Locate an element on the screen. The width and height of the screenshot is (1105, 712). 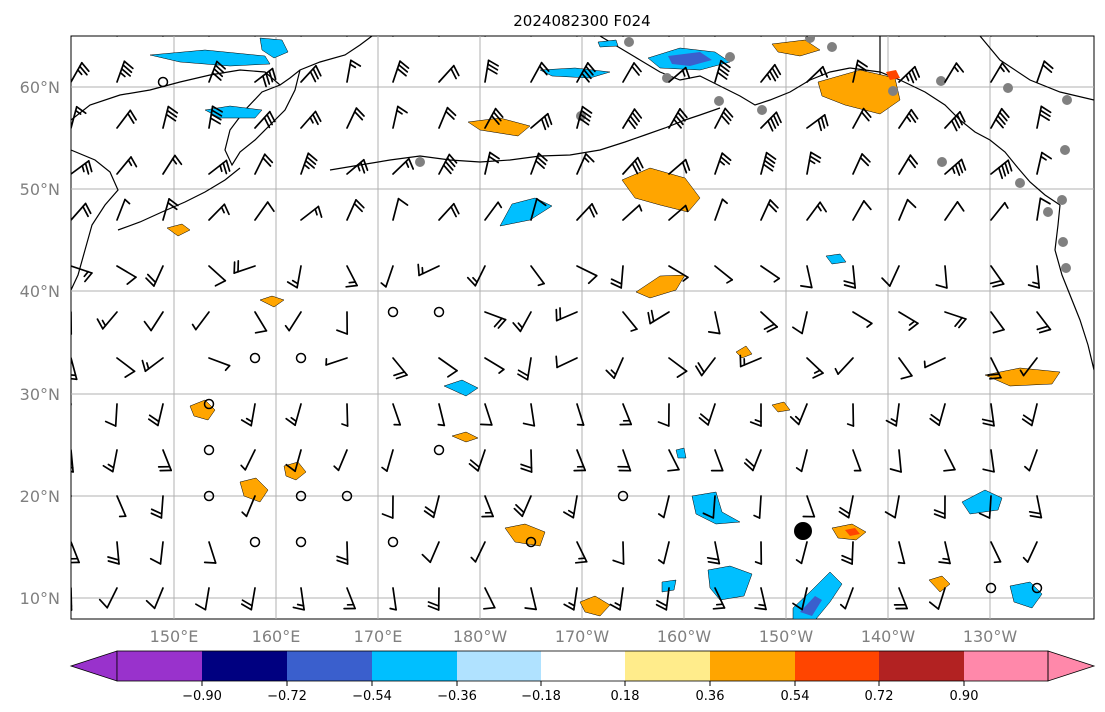
lat-label: 60°N is located at coordinates (40, 87).